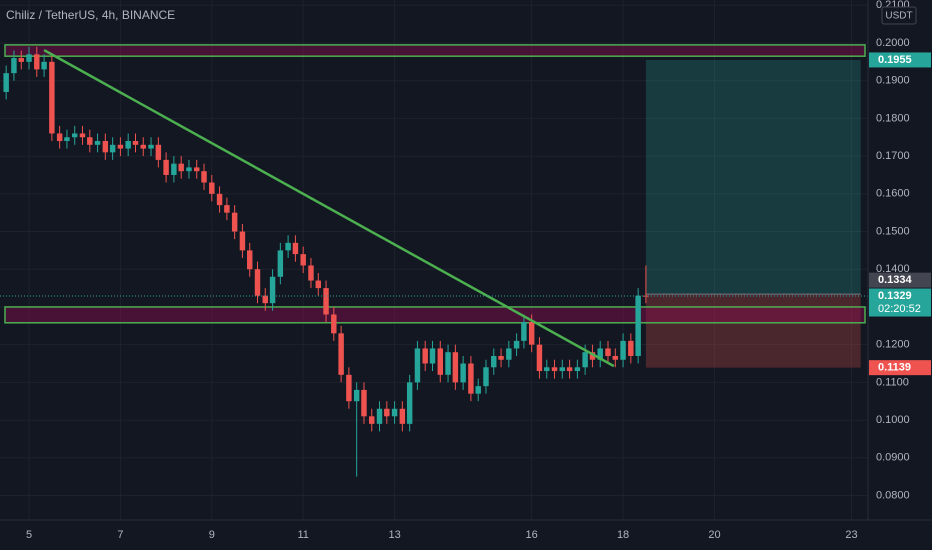  Describe the element at coordinates (895, 280) in the screenshot. I see `price-label: 0.1334` at that location.